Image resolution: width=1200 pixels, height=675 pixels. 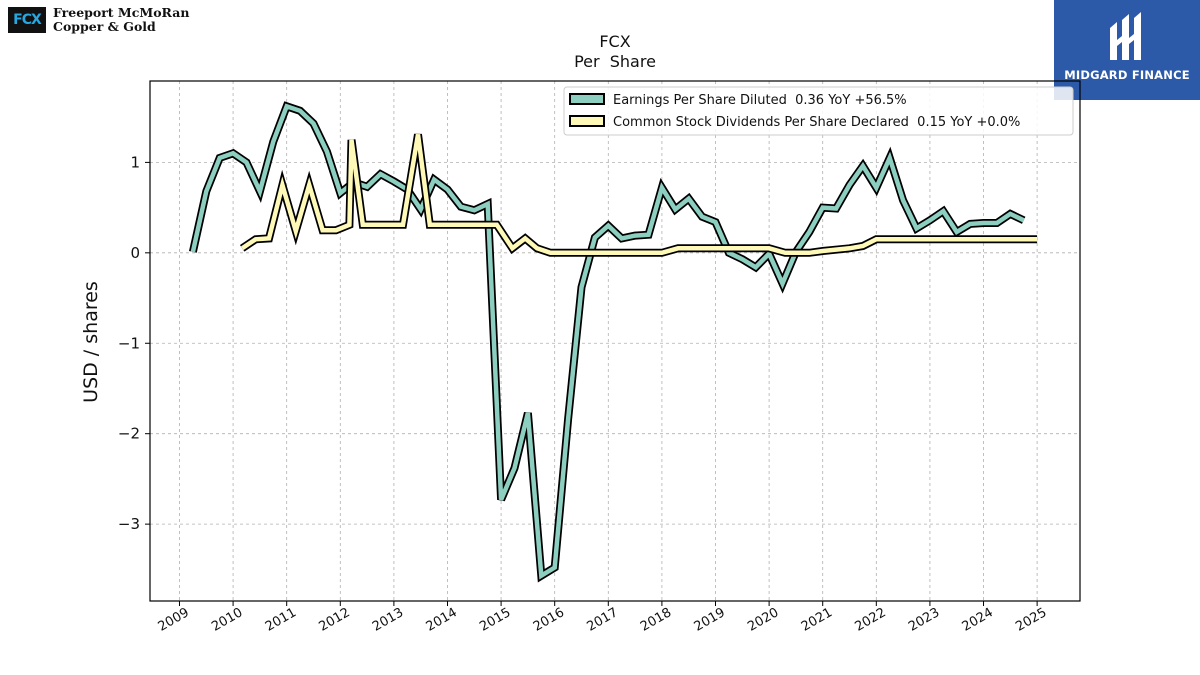 I want to click on y-tick-label: −1, so click(x=129, y=343).